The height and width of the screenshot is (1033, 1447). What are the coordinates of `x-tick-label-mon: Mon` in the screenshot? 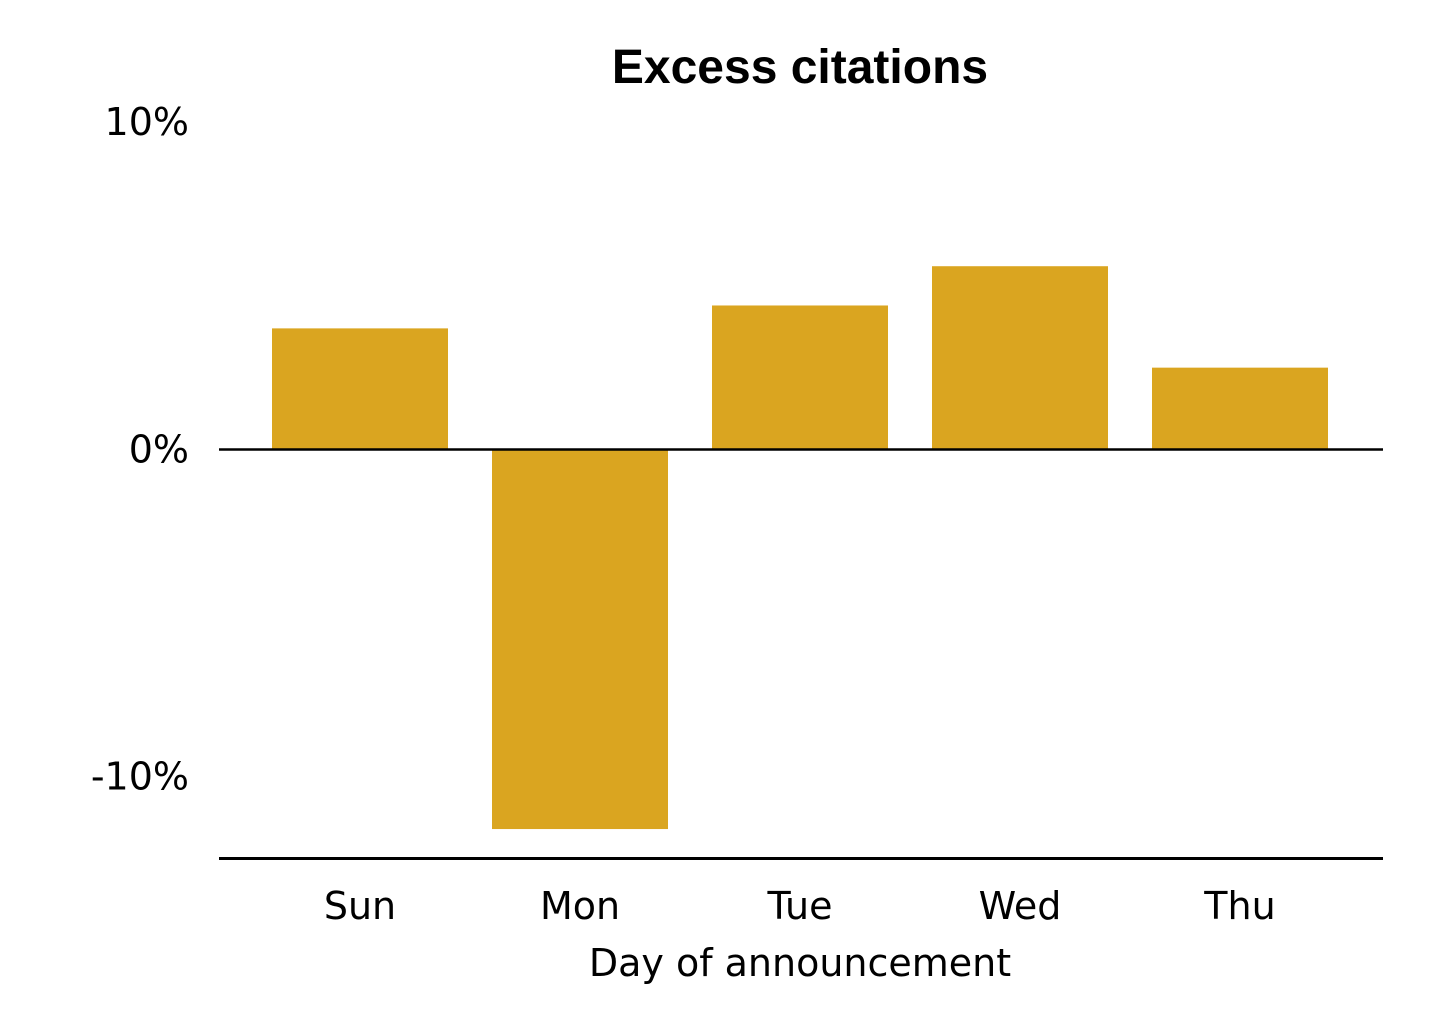 It's located at (580, 906).